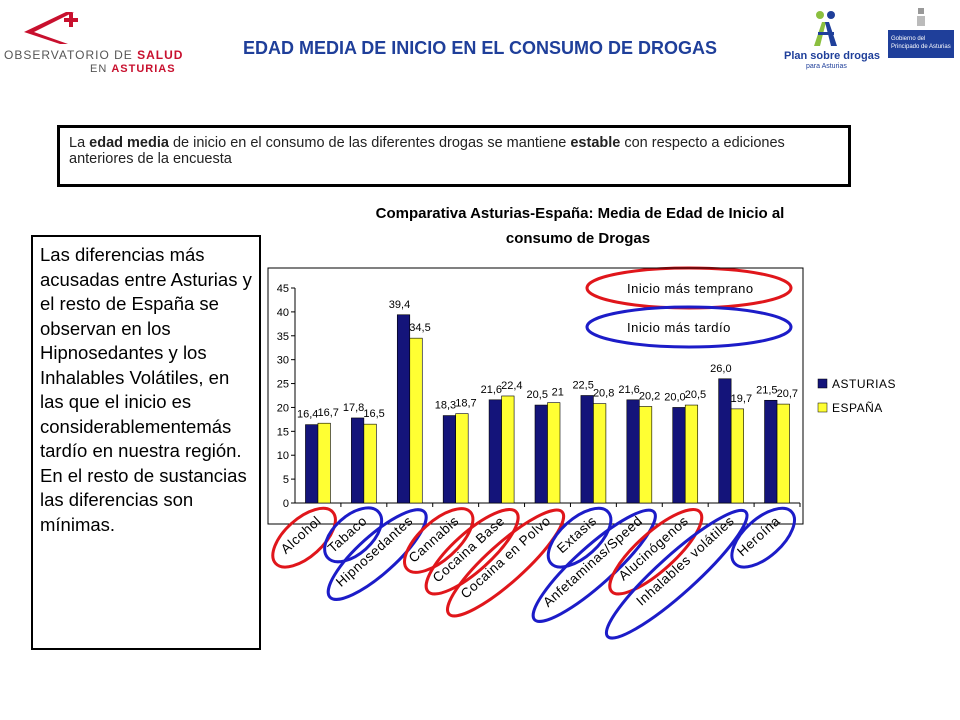 This screenshot has height=720, width=960. What do you see at coordinates (826, 66) in the screenshot?
I see `plan-logo-subtext: para Asturias` at bounding box center [826, 66].